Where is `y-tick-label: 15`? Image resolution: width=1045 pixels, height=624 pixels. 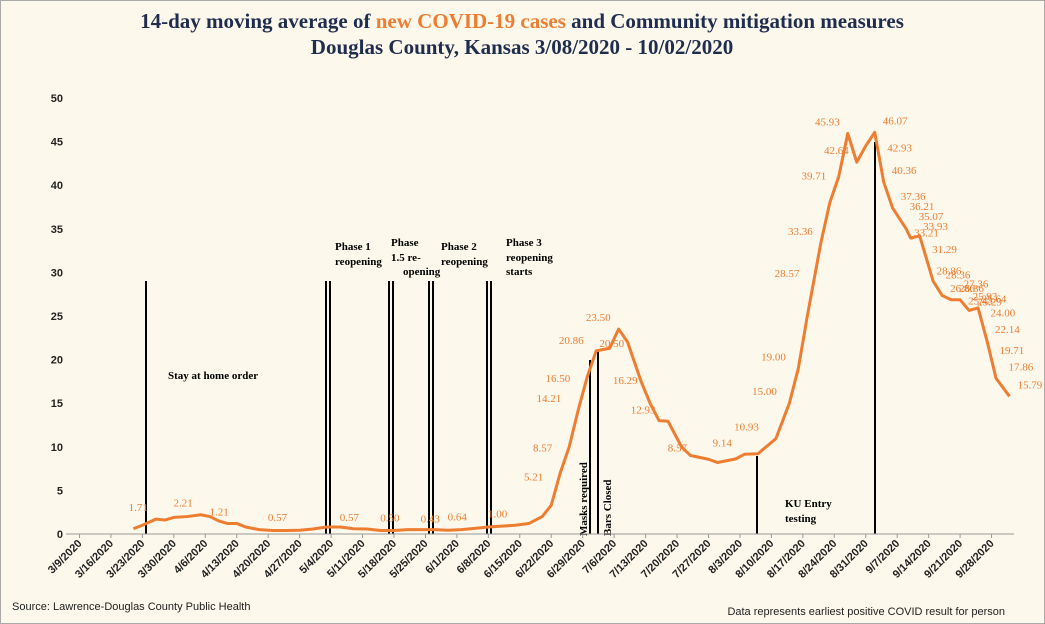
y-tick-label: 15 is located at coordinates (57, 404).